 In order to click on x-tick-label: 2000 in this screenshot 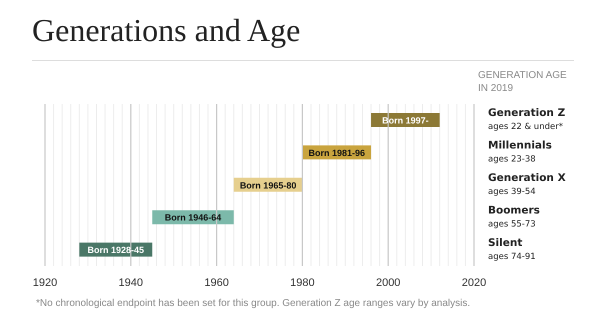, I will do `click(388, 283)`.